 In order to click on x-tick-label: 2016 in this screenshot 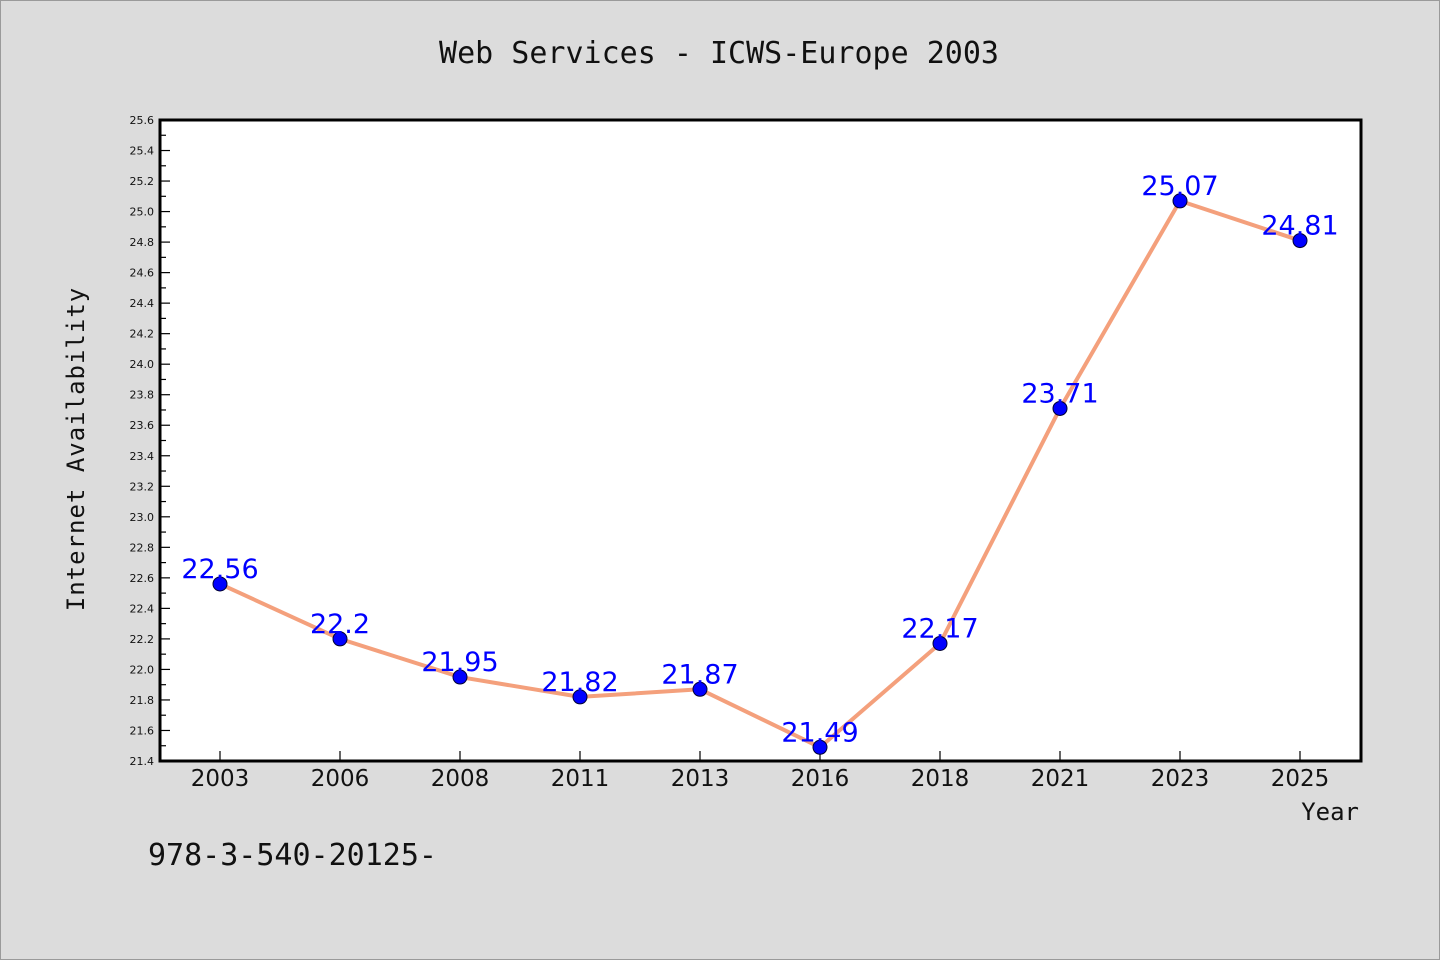, I will do `click(820, 779)`.